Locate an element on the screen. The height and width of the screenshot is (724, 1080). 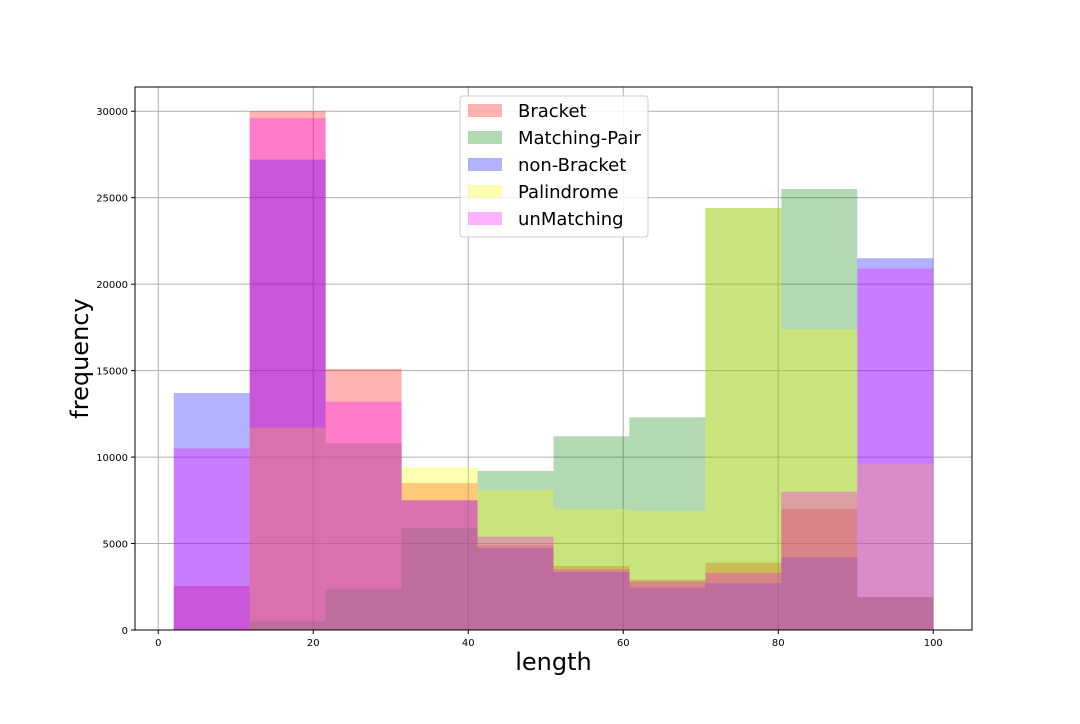
x-tick-label: 40 is located at coordinates (468, 643).